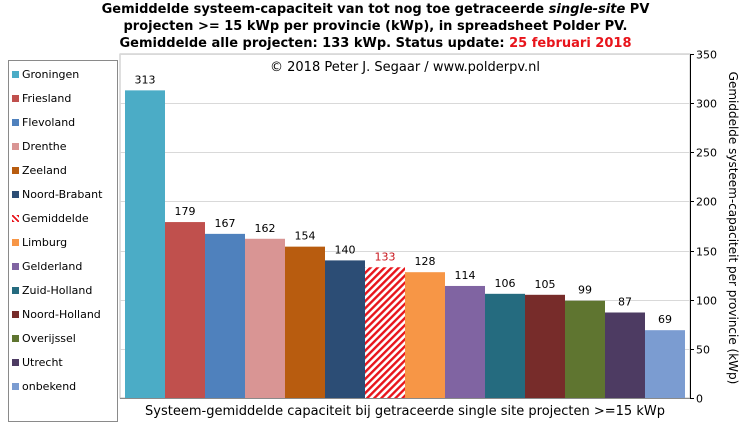 The height and width of the screenshot is (429, 751). What do you see at coordinates (505, 345) in the screenshot?
I see `bar-zuid-holland` at bounding box center [505, 345].